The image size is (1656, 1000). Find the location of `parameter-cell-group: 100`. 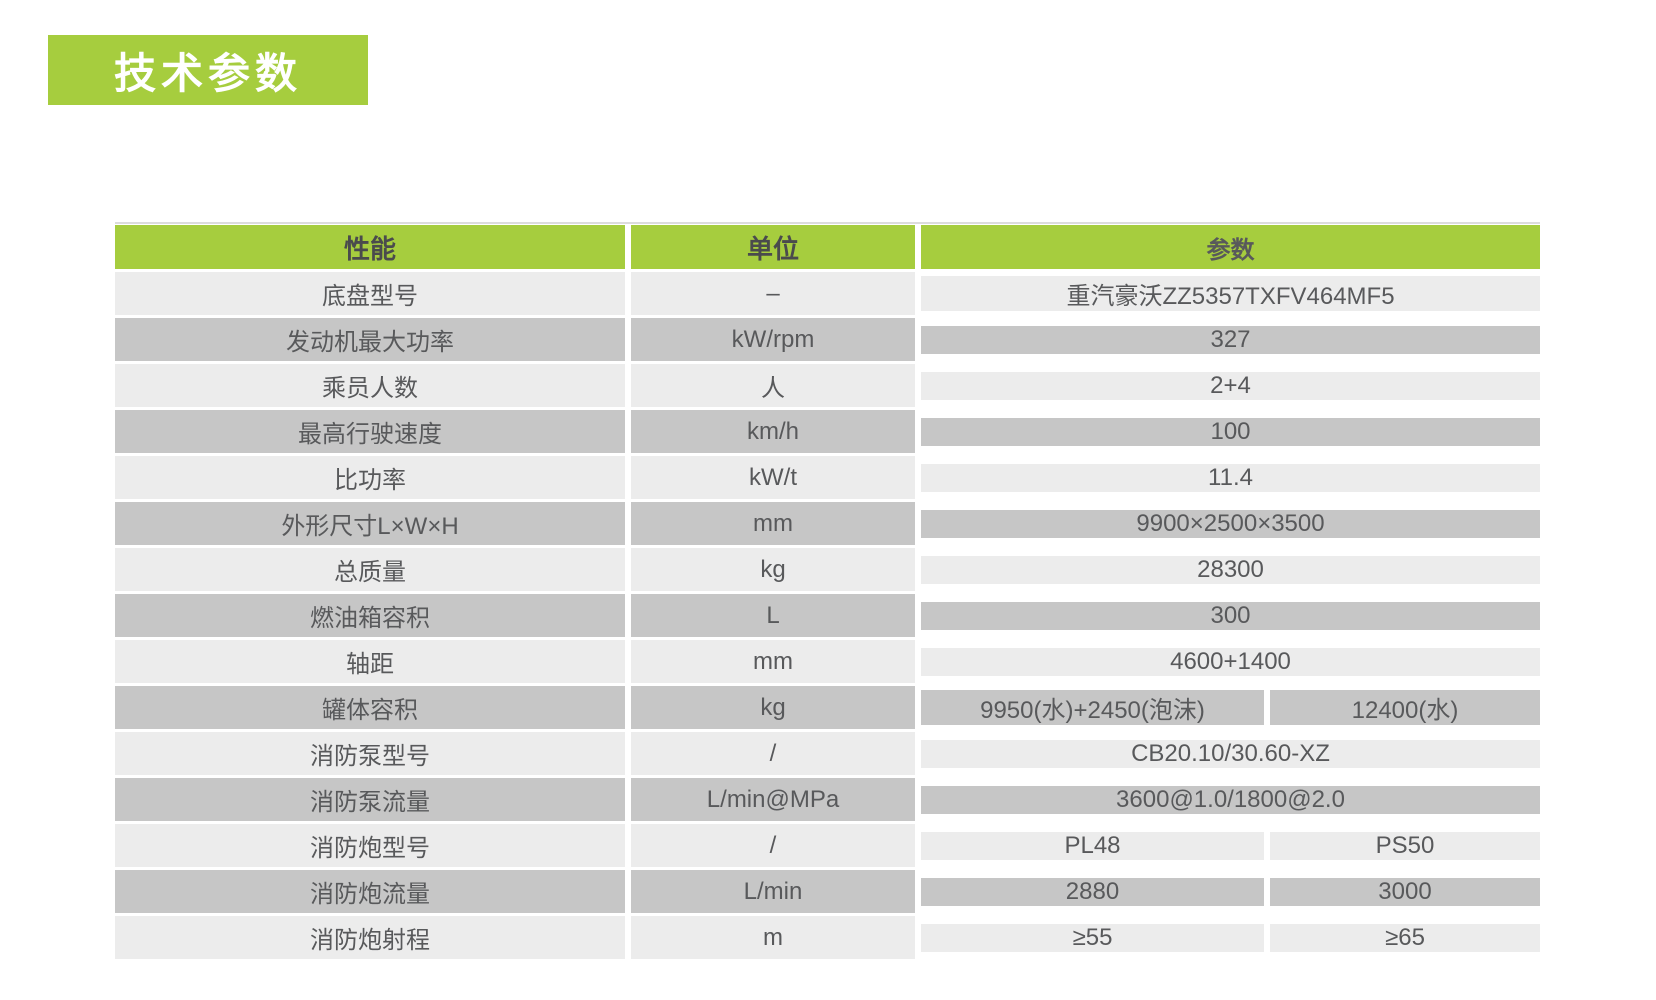

parameter-cell-group: 100 is located at coordinates (1230, 431).